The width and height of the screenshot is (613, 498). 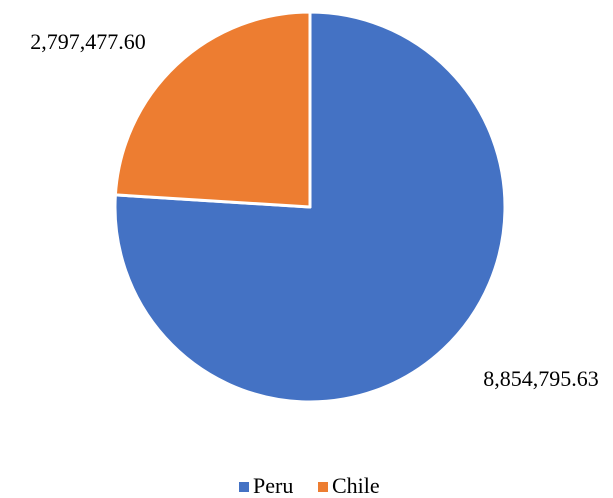 What do you see at coordinates (88, 41) in the screenshot?
I see `data-label: 2,797,477.60` at bounding box center [88, 41].